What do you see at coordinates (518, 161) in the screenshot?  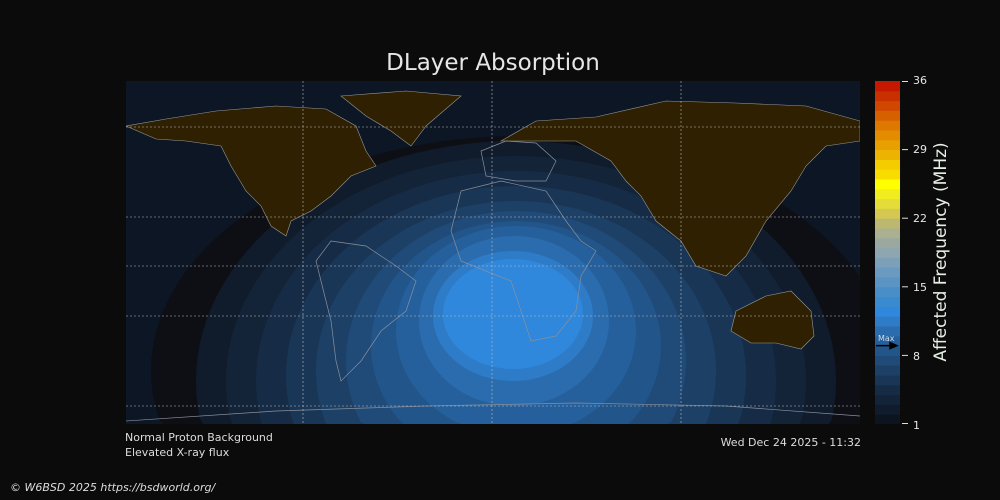 I see `europe` at bounding box center [518, 161].